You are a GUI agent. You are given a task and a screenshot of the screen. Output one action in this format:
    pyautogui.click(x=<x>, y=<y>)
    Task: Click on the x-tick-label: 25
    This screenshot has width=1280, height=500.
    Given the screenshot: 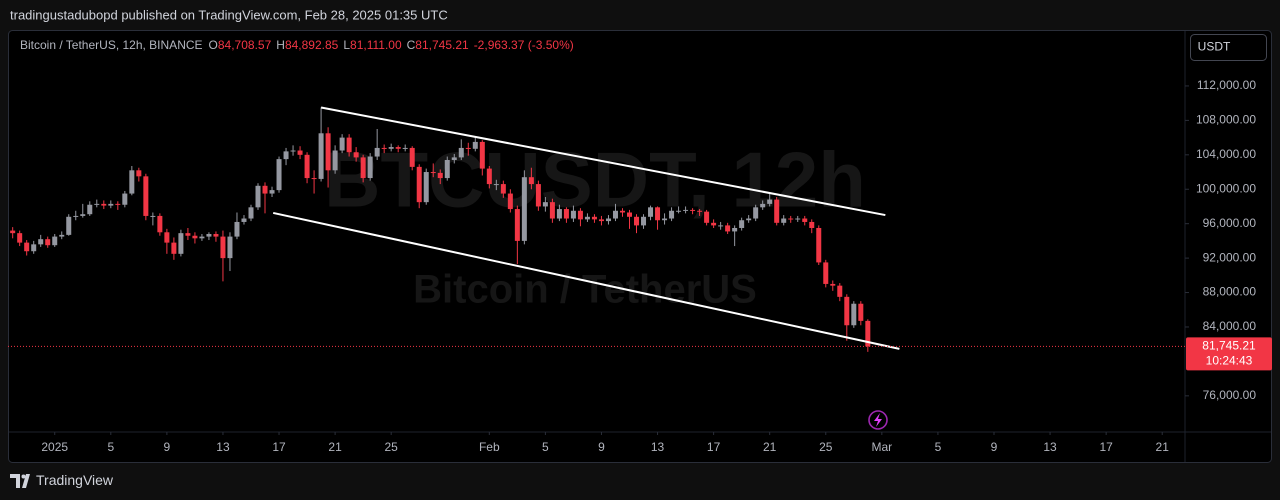 What is the action you would take?
    pyautogui.click(x=392, y=447)
    